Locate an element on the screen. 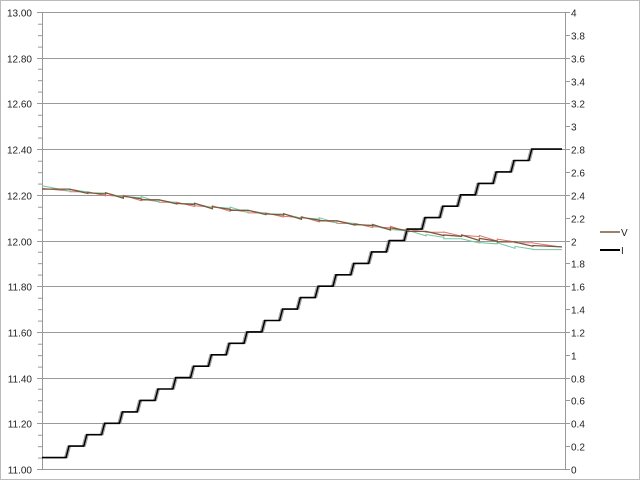 The height and width of the screenshot is (481, 640). y-left-tick-label: 11.60 is located at coordinates (20, 334).